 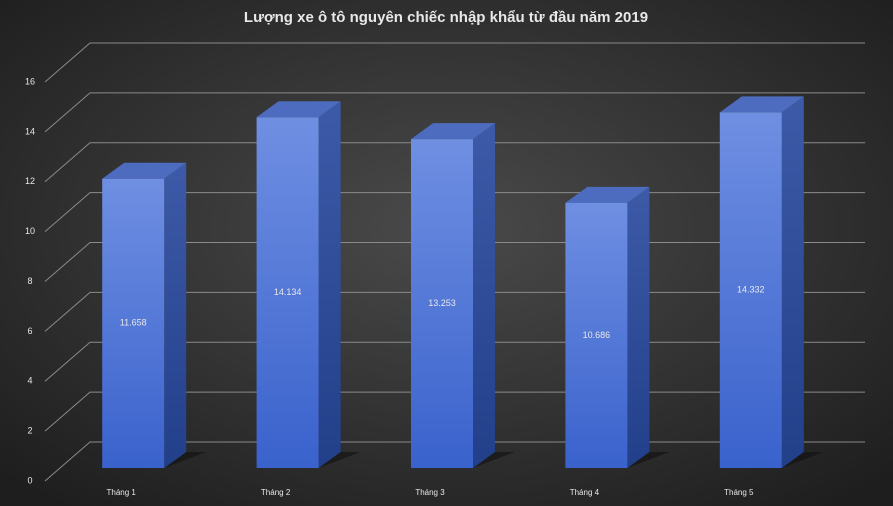 I want to click on value-label: 14.332, so click(x=751, y=290).